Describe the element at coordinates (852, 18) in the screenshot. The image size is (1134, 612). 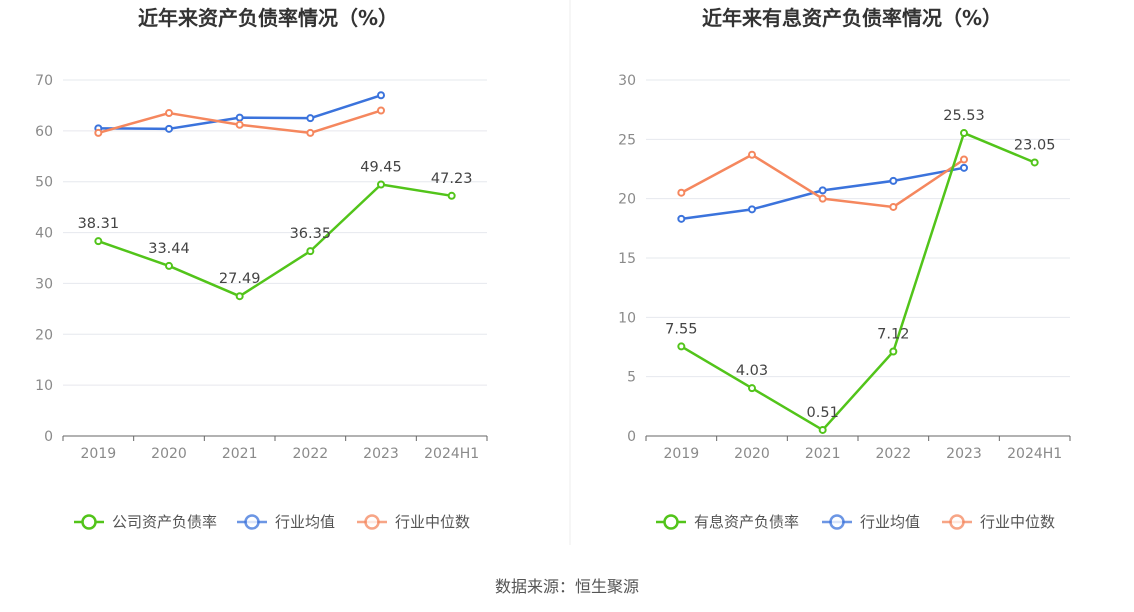
I see `chart-title: 近年来有息资产负债率情况（%）` at that location.